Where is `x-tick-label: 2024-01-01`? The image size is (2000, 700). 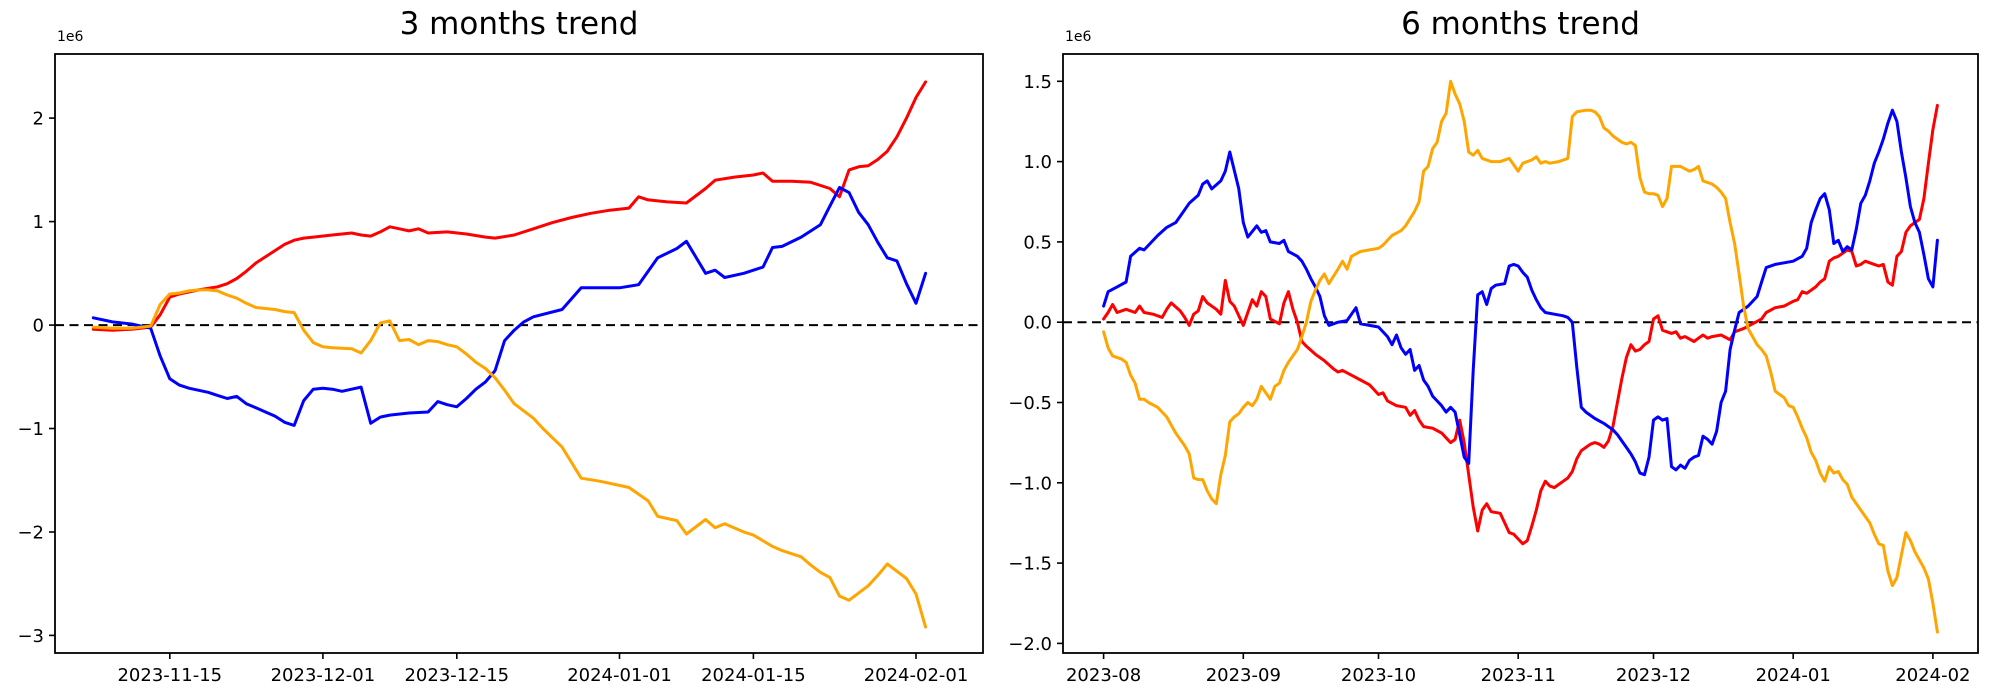 x-tick-label: 2024-01-01 is located at coordinates (619, 675).